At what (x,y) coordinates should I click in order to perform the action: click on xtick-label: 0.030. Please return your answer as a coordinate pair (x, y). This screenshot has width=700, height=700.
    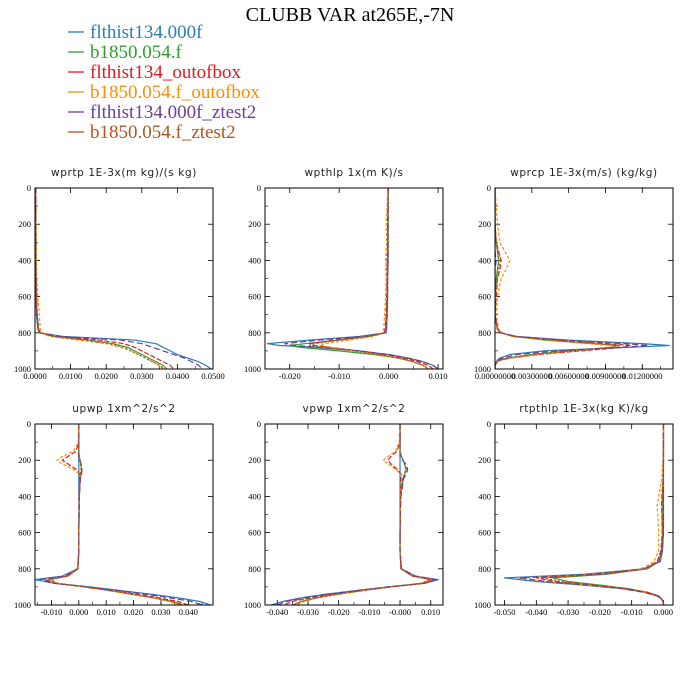
    Looking at the image, I should click on (160, 612).